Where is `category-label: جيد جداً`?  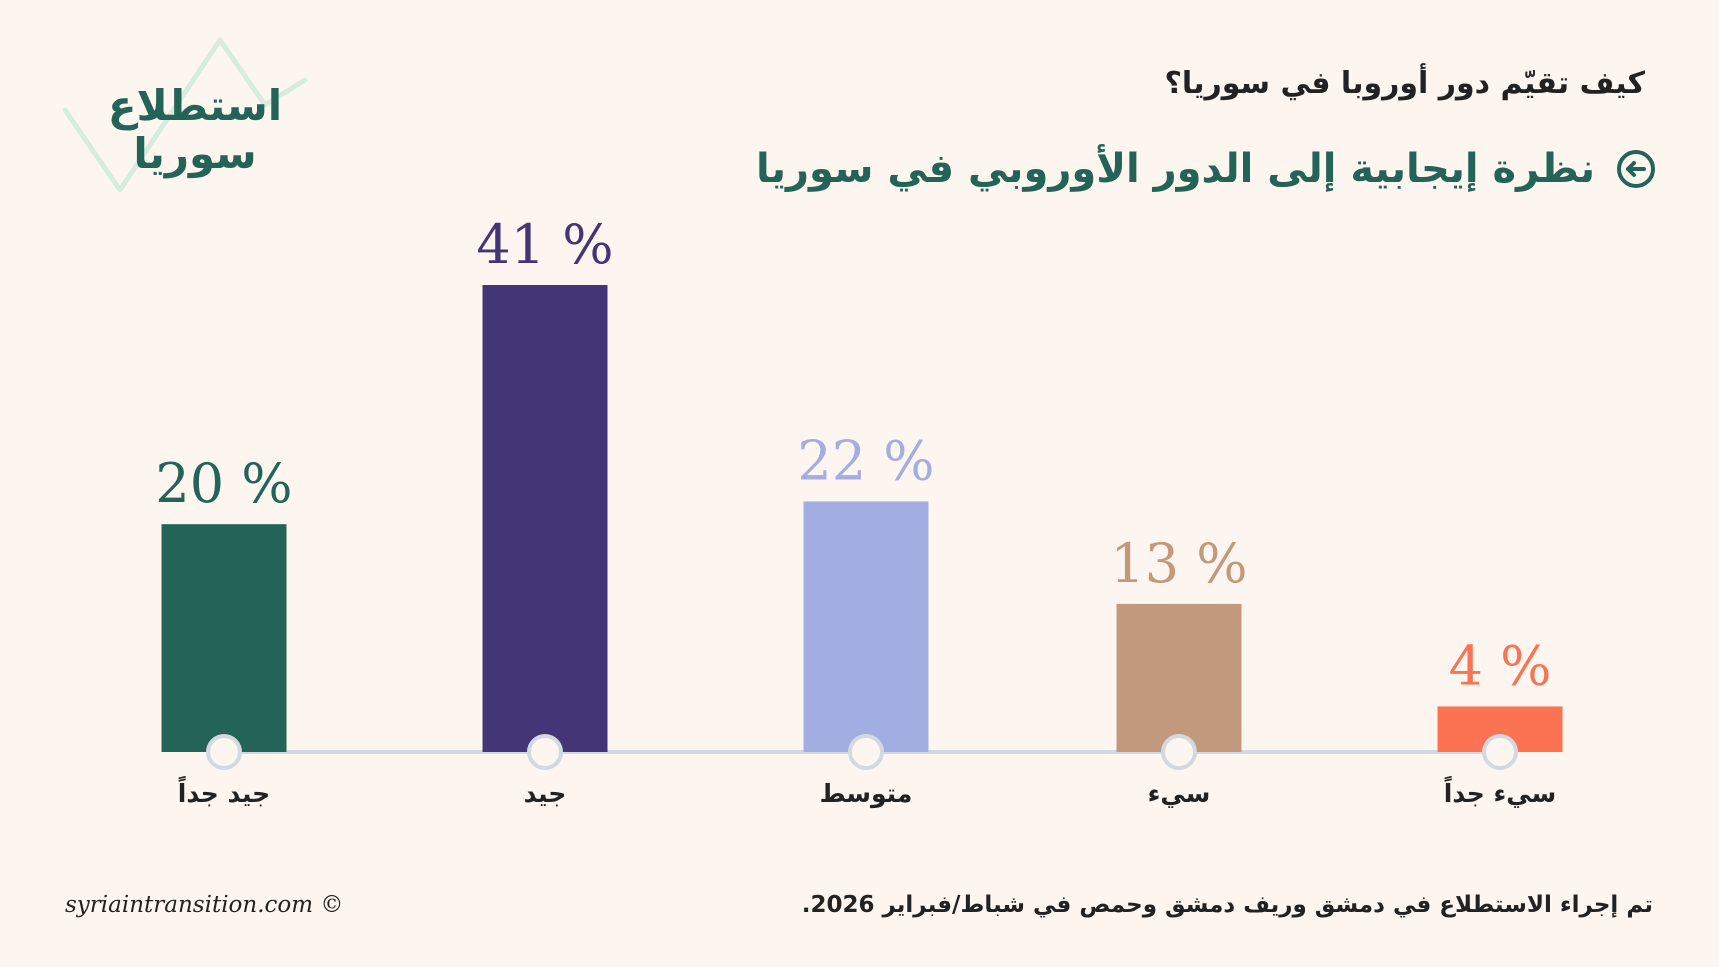
category-label: جيد جداً is located at coordinates (224, 792).